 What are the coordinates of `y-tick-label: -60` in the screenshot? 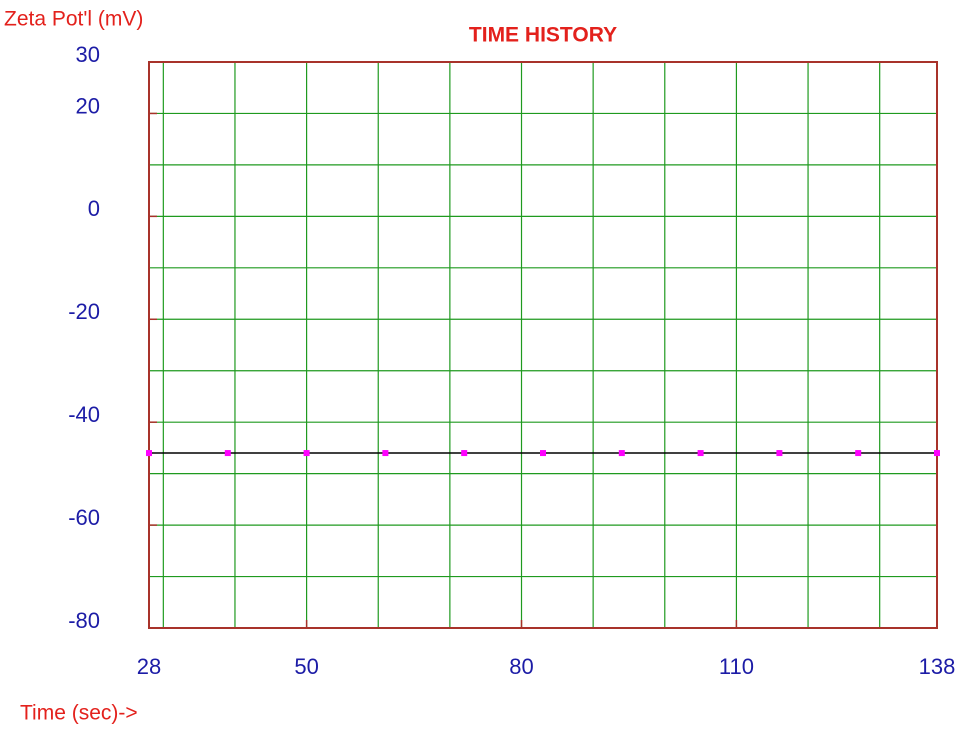 It's located at (84, 517).